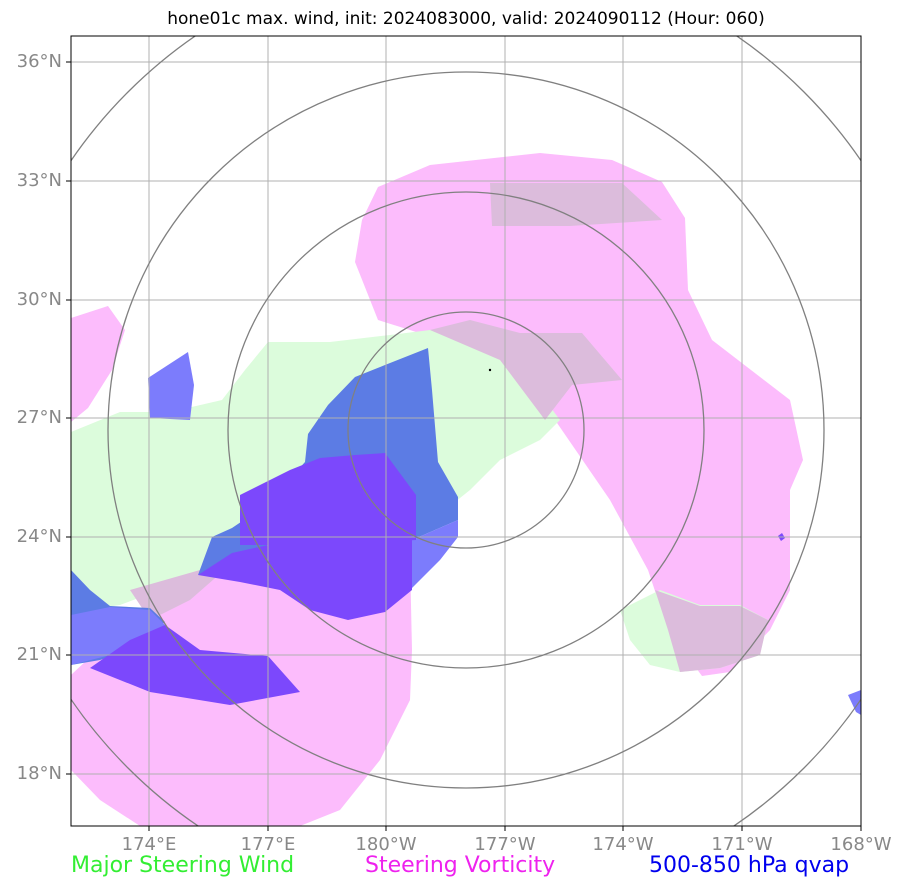 This screenshot has height=891, width=906. What do you see at coordinates (39, 536) in the screenshot?
I see `lat-label-24n: 24°N` at bounding box center [39, 536].